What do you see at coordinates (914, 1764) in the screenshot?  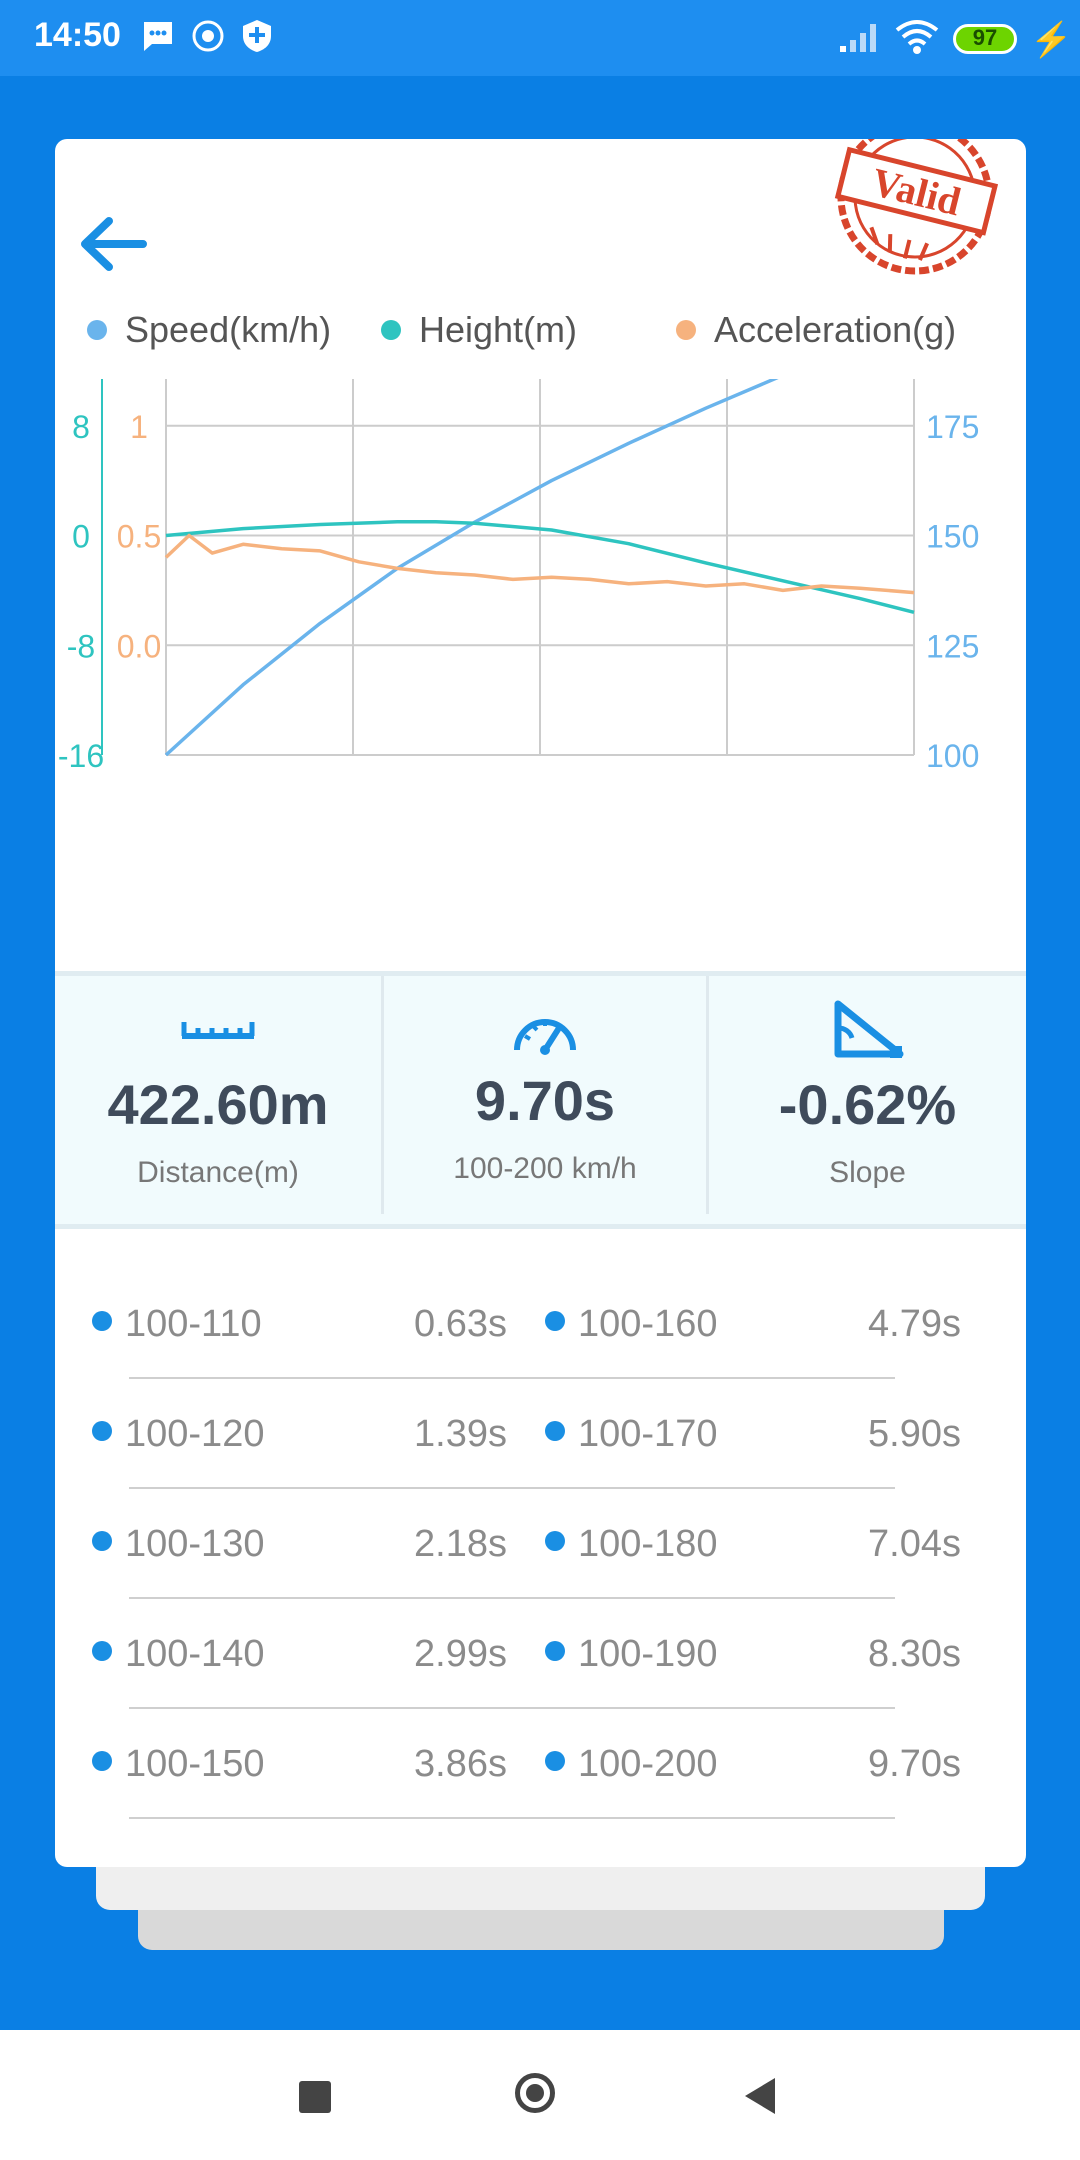 I see `split-time: 9.70s` at bounding box center [914, 1764].